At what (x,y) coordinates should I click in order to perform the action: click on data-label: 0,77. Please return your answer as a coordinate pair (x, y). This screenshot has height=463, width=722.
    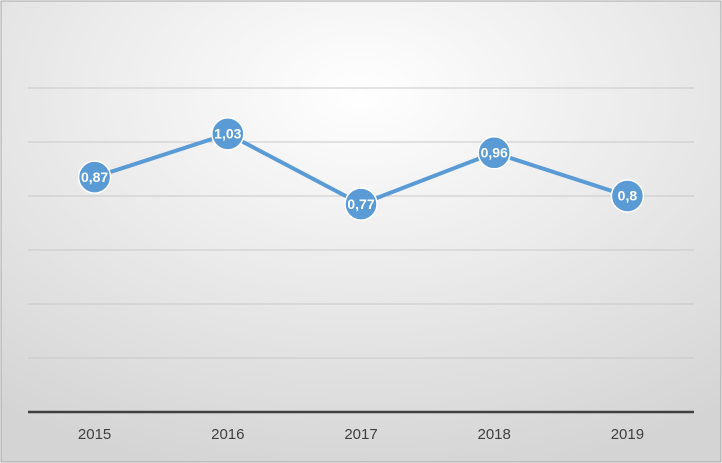
    Looking at the image, I should click on (360, 204).